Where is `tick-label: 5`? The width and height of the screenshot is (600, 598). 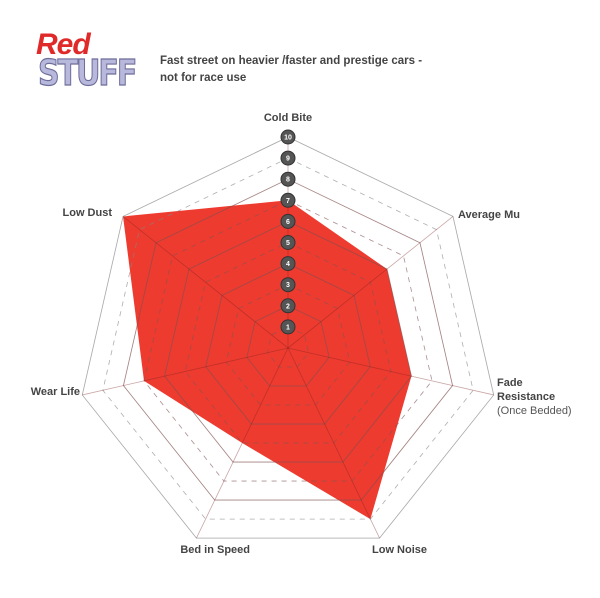
tick-label: 5 is located at coordinates (288, 243).